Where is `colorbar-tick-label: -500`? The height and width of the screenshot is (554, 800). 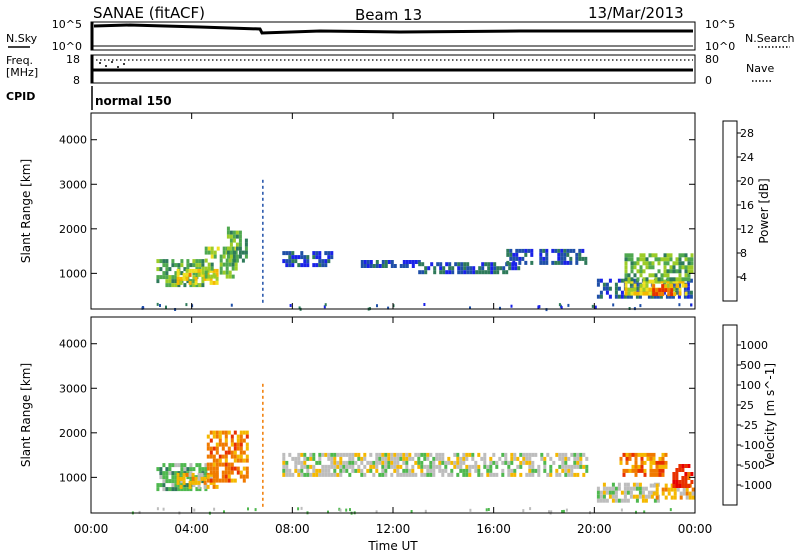
colorbar-tick-label: -500 is located at coordinates (752, 465).